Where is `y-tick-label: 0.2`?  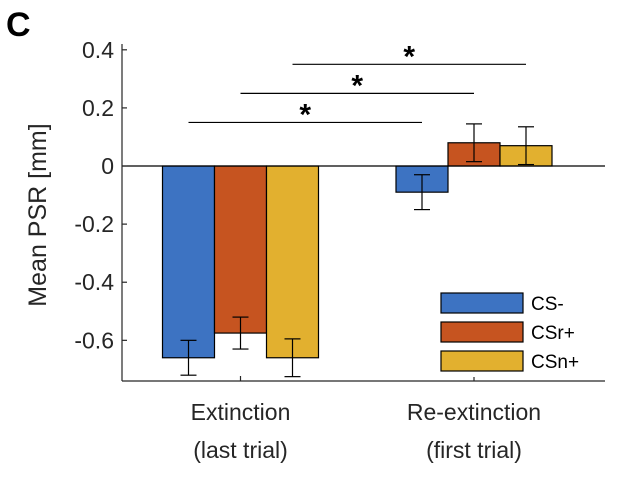 y-tick-label: 0.2 is located at coordinates (98, 108).